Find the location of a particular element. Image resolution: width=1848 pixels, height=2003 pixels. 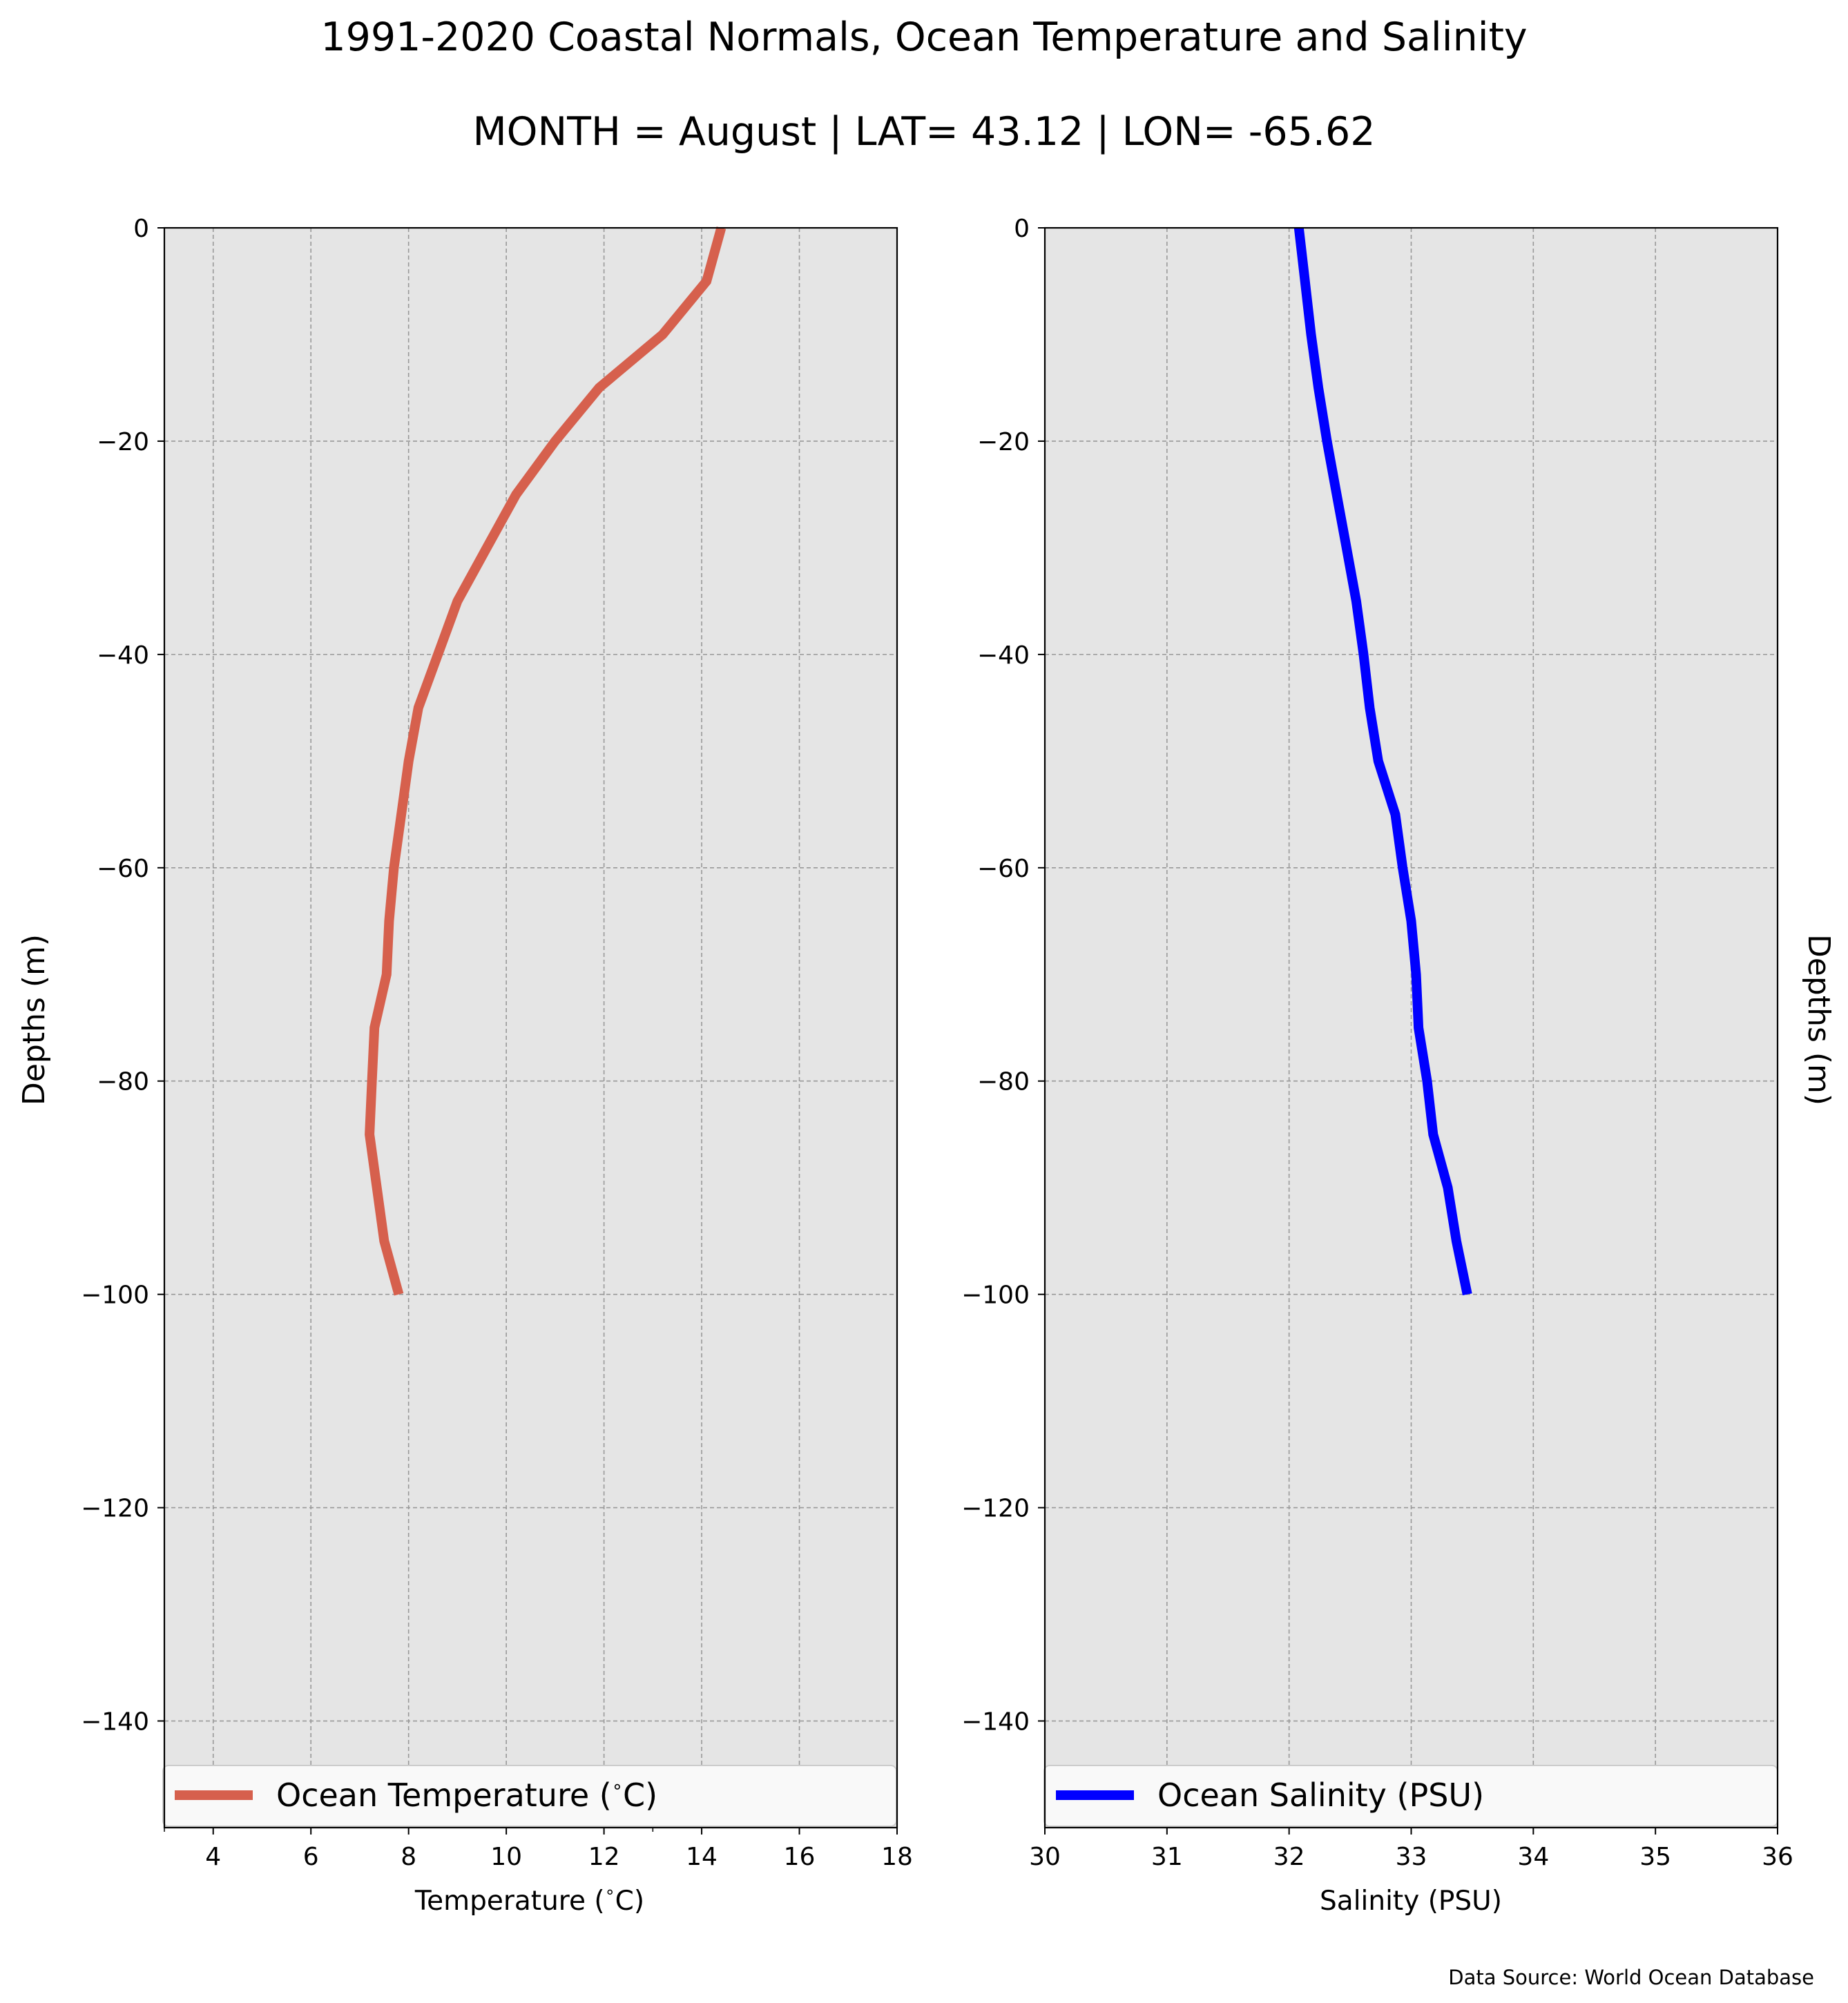

salinity-x-tick-label: 36 is located at coordinates (1777, 1857).